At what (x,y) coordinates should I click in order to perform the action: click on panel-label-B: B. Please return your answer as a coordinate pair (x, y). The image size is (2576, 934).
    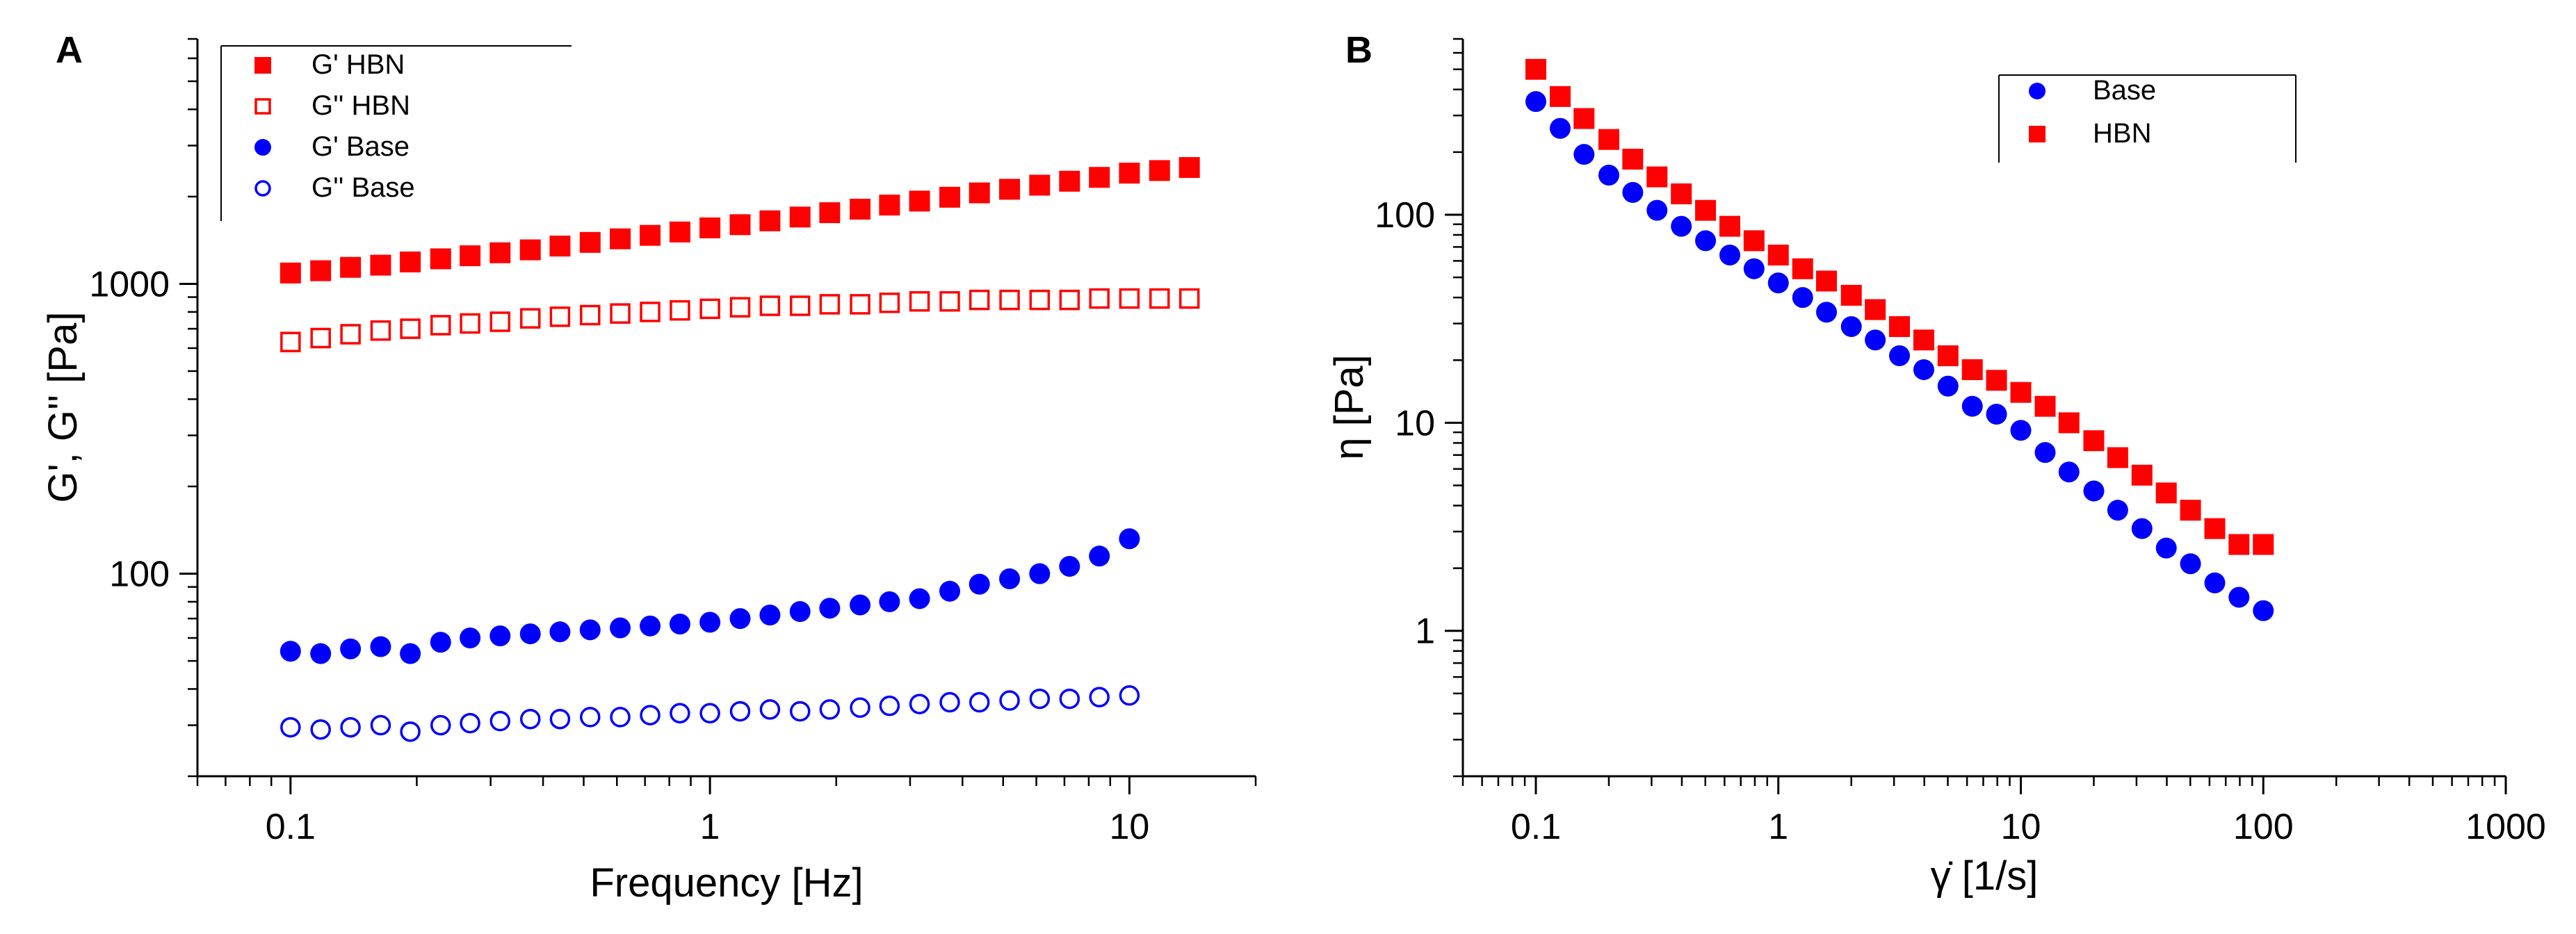
    Looking at the image, I should click on (1358, 50).